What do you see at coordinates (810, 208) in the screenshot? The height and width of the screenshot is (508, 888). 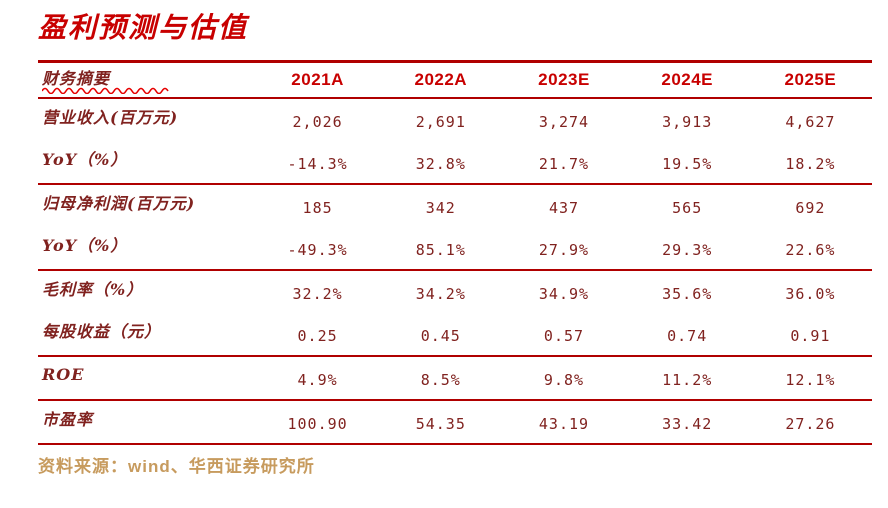 I see `row-value: 692` at bounding box center [810, 208].